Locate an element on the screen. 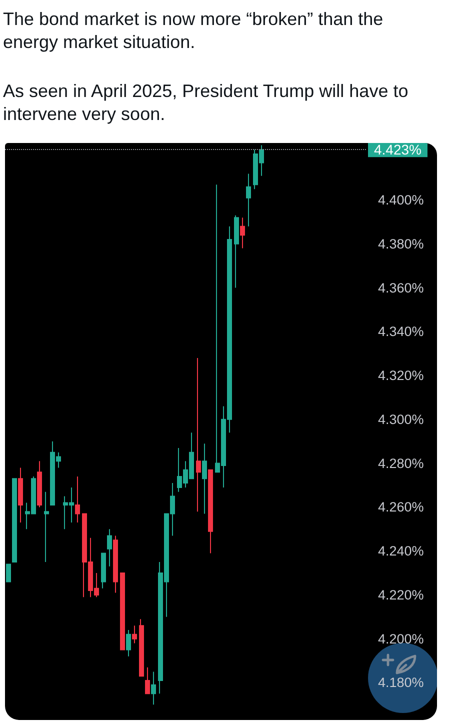  chart-subtitle: As seen in April 2025, President Trump will have to intervene very soon. is located at coordinates (206, 103).